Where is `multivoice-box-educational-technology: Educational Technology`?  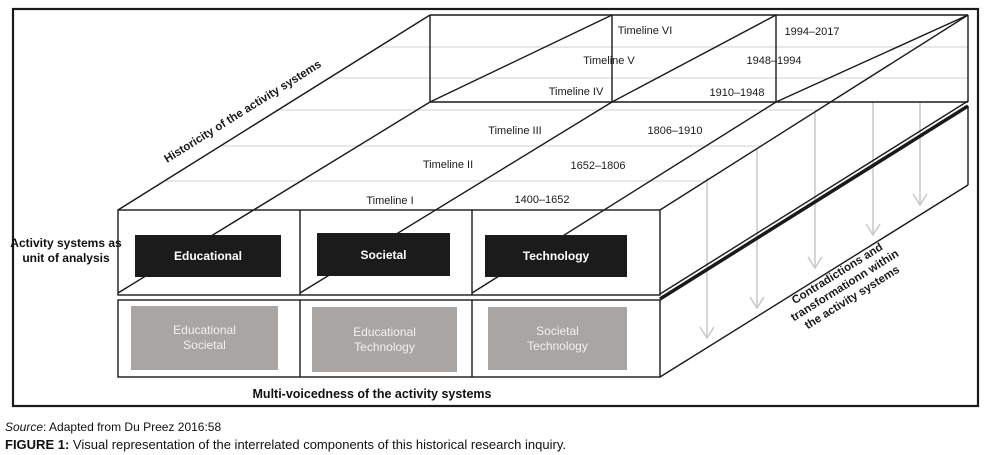 multivoice-box-educational-technology: Educational Technology is located at coordinates (384, 339).